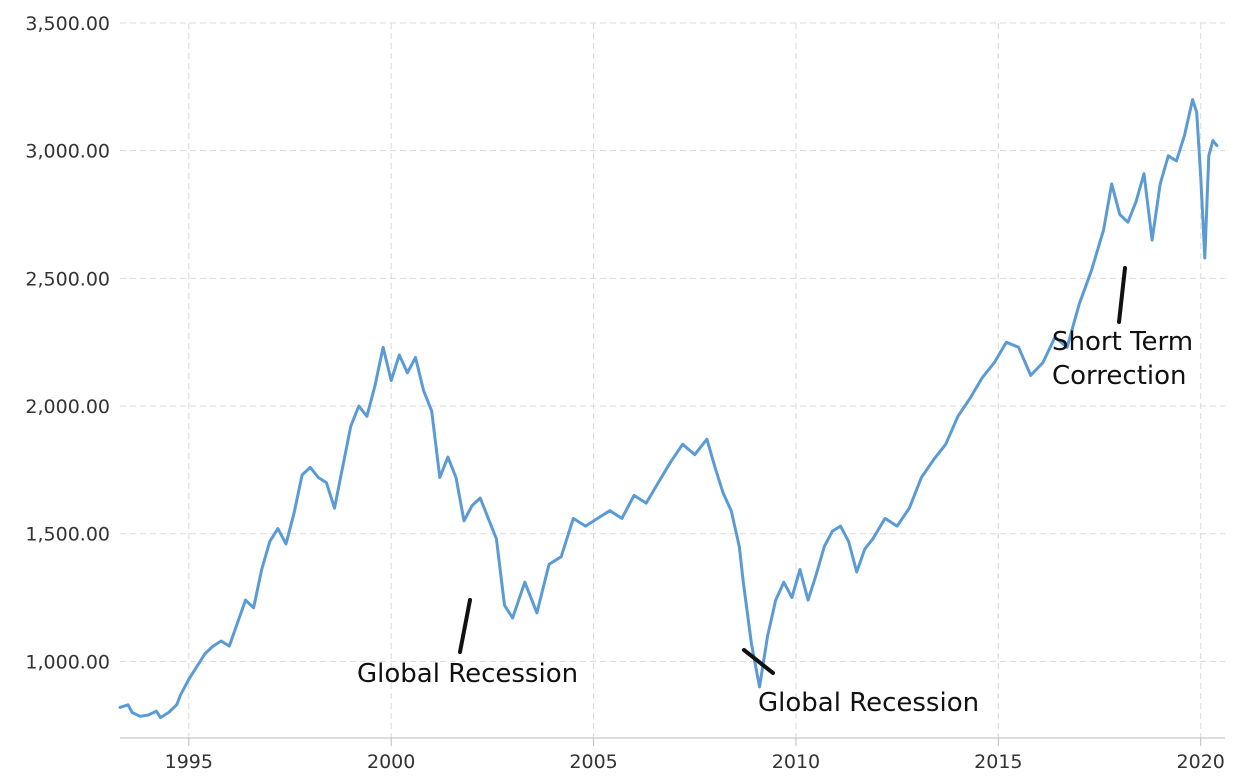  Describe the element at coordinates (796, 762) in the screenshot. I see `x-tick-label: 2010` at that location.